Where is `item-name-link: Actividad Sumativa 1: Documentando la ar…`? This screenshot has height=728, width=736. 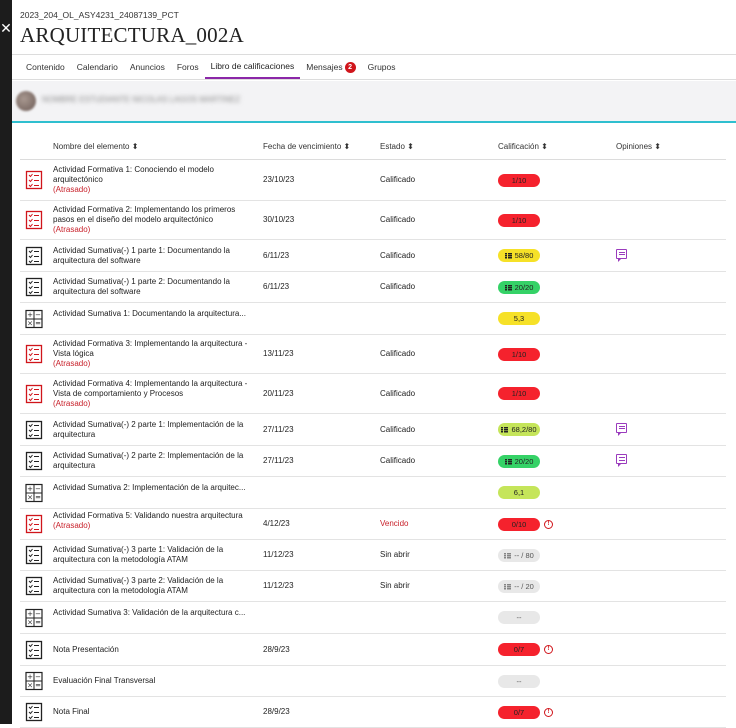 item-name-link: Actividad Sumativa 1: Documentando la ar… is located at coordinates (151, 314).